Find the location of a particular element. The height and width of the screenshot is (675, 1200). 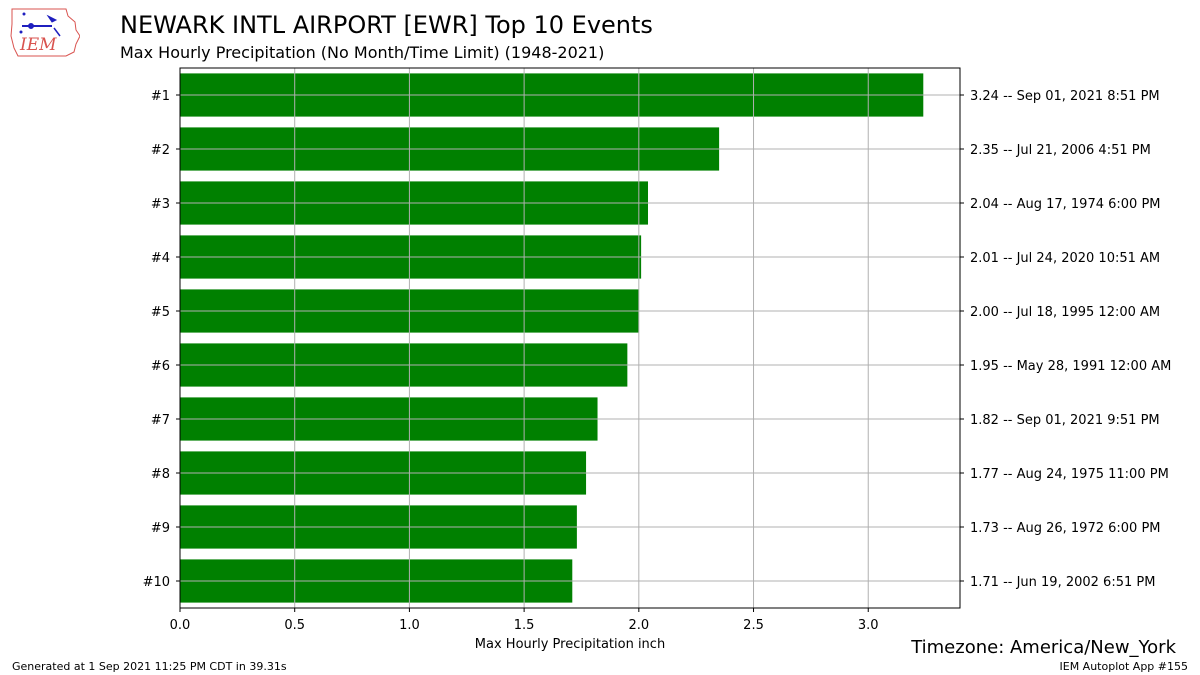

category-label: #4 is located at coordinates (160, 258).